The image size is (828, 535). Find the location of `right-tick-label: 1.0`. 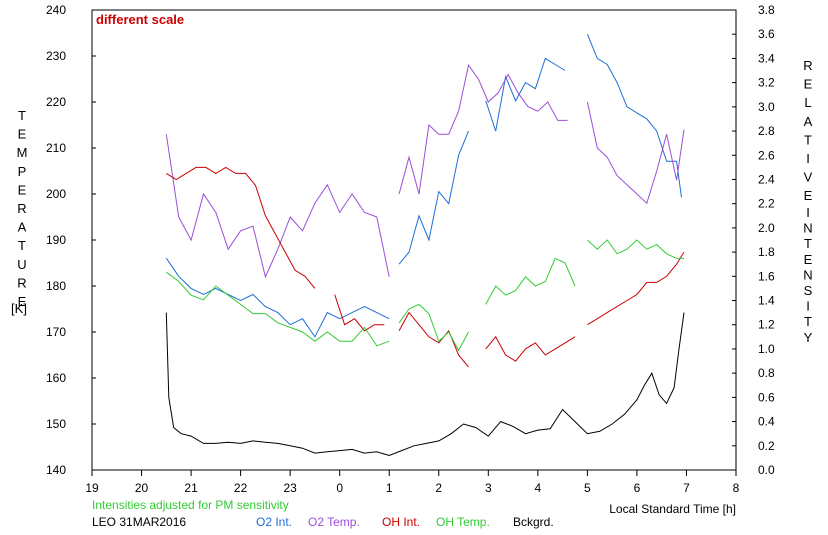

right-tick-label: 1.0 is located at coordinates (766, 349).